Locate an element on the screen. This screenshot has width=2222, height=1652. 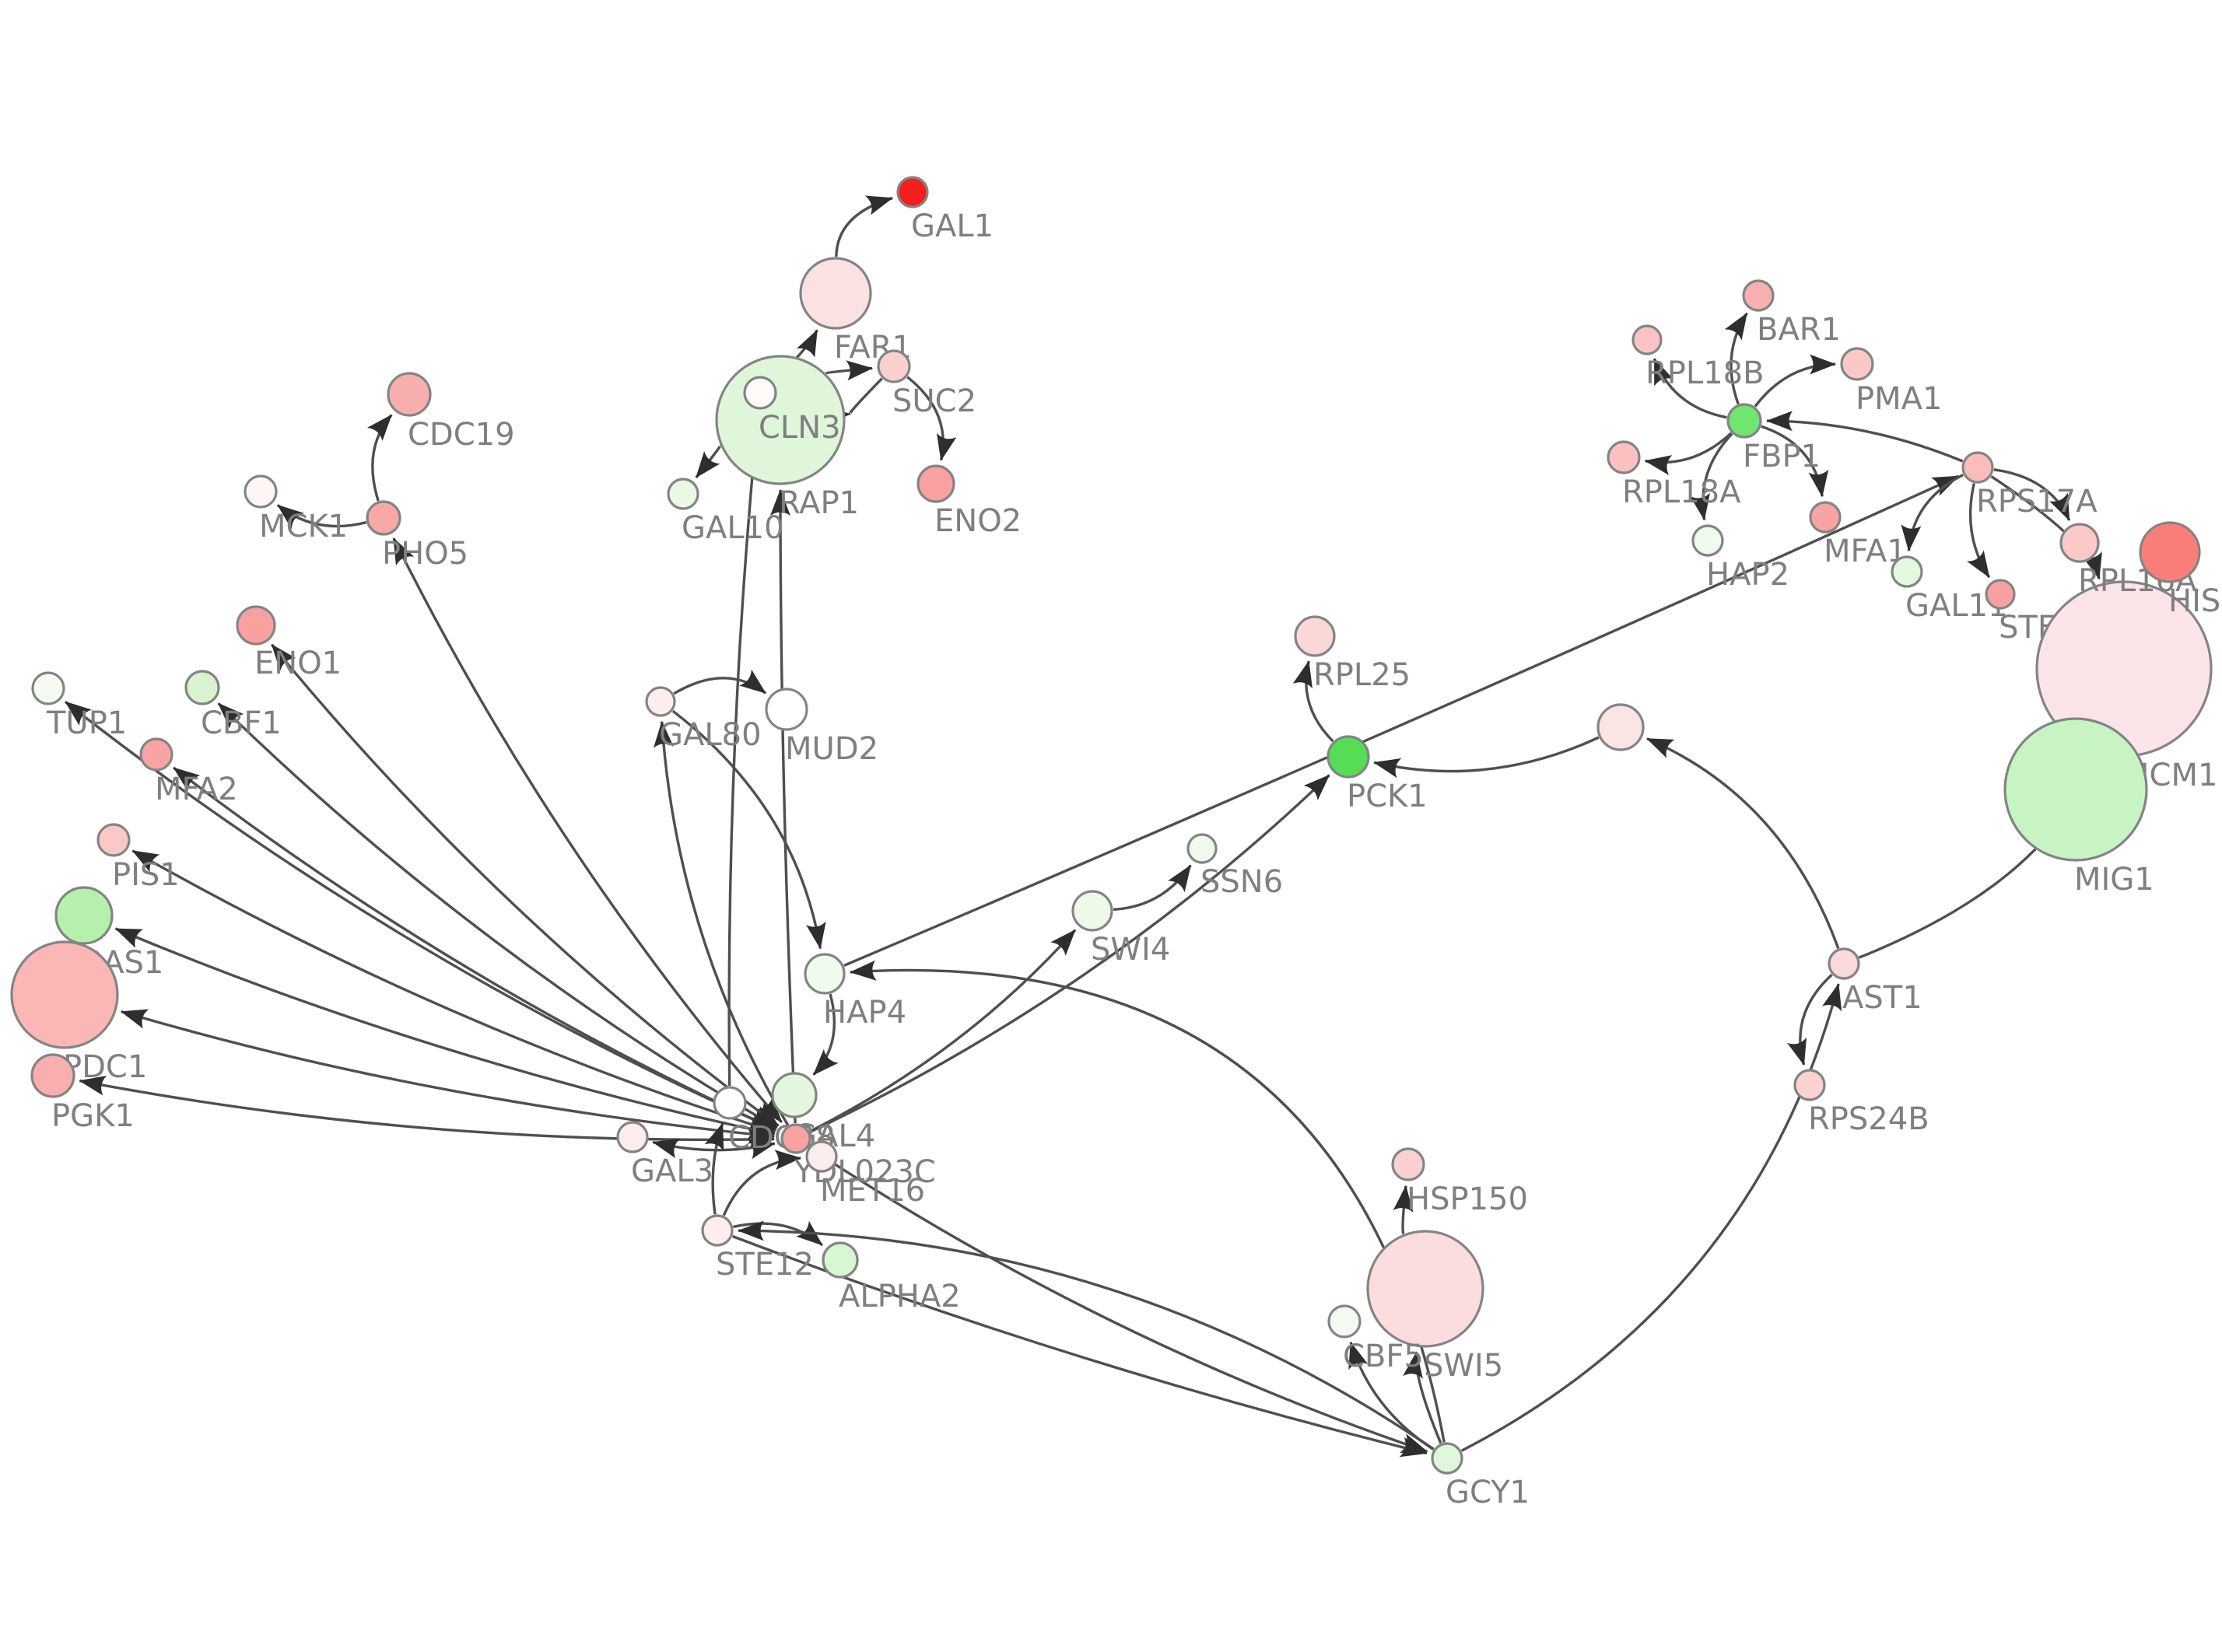
edge-YDL023C-GAL80 is located at coordinates (721, 923).